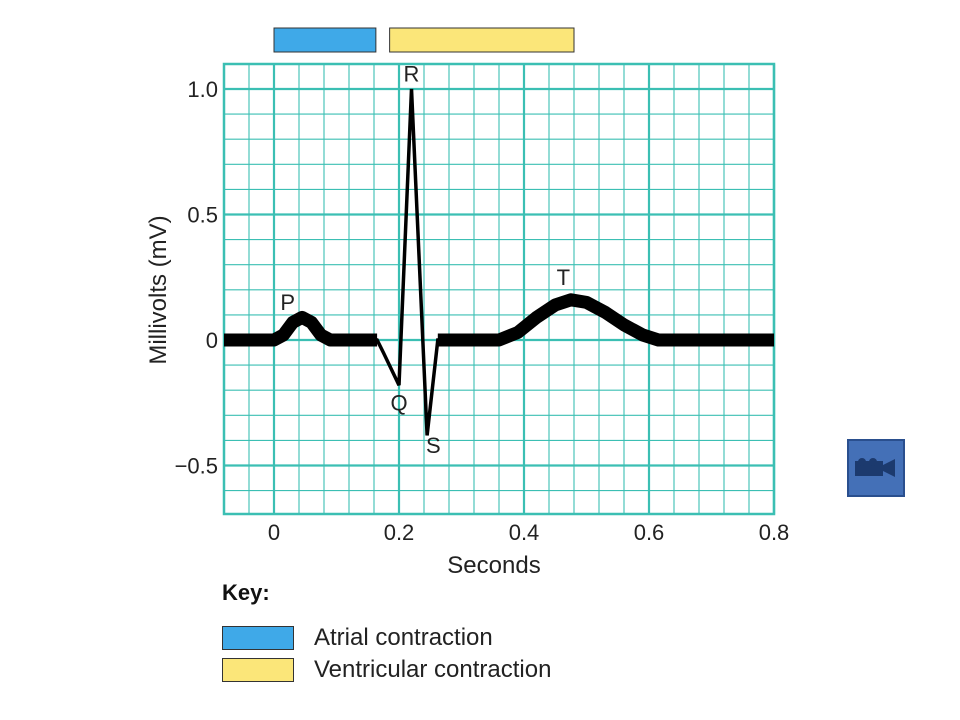  I want to click on x-tick-label: 0.2, so click(399, 532).